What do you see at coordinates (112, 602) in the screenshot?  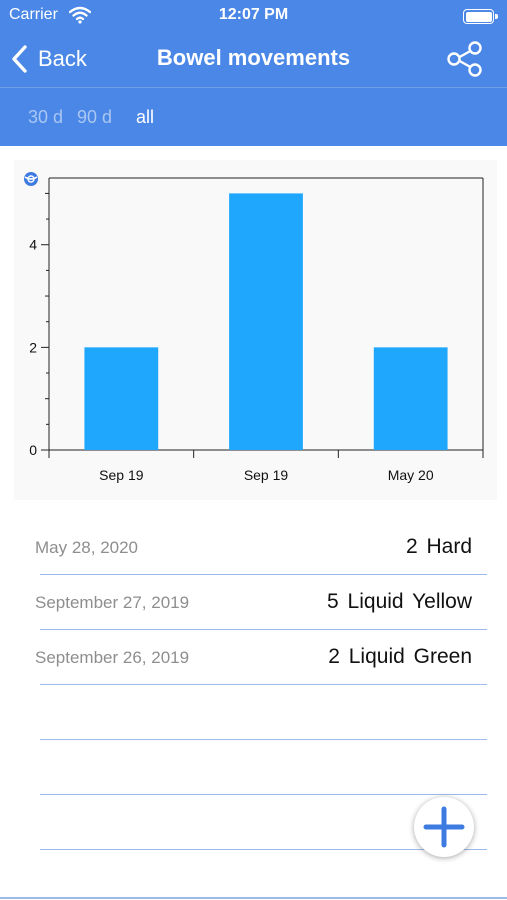 I see `entry-date: September 27, 2019` at bounding box center [112, 602].